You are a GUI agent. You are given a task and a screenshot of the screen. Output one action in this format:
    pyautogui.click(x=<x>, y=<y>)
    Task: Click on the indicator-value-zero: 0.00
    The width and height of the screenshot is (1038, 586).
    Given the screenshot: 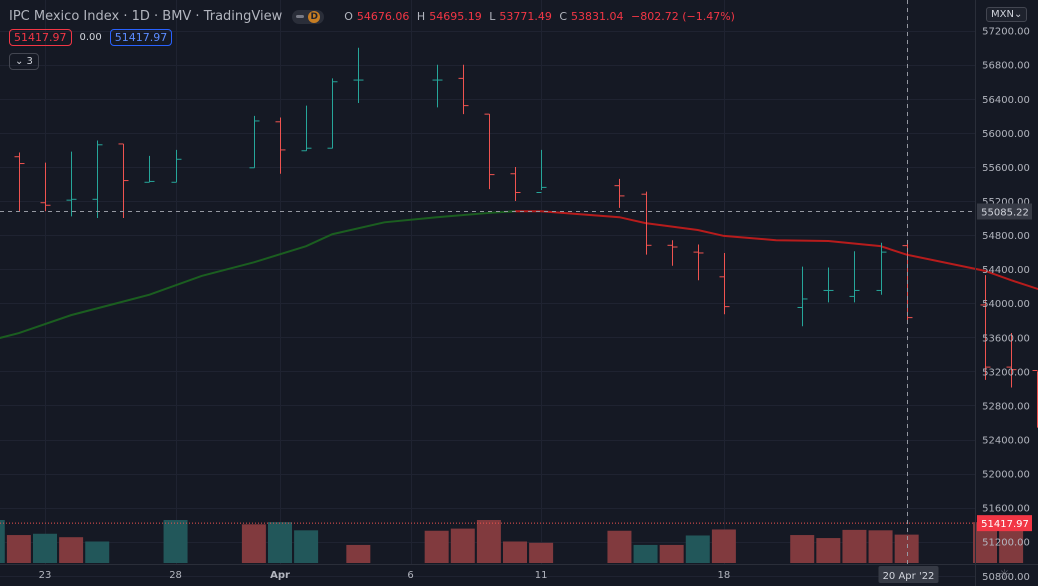 What is the action you would take?
    pyautogui.click(x=90, y=37)
    